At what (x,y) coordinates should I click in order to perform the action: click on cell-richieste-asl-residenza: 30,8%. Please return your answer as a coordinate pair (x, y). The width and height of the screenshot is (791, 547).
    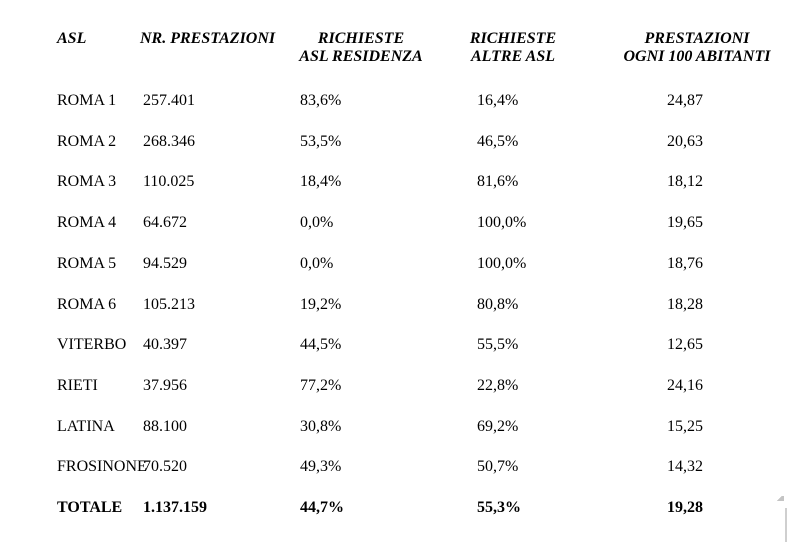
    Looking at the image, I should click on (321, 426).